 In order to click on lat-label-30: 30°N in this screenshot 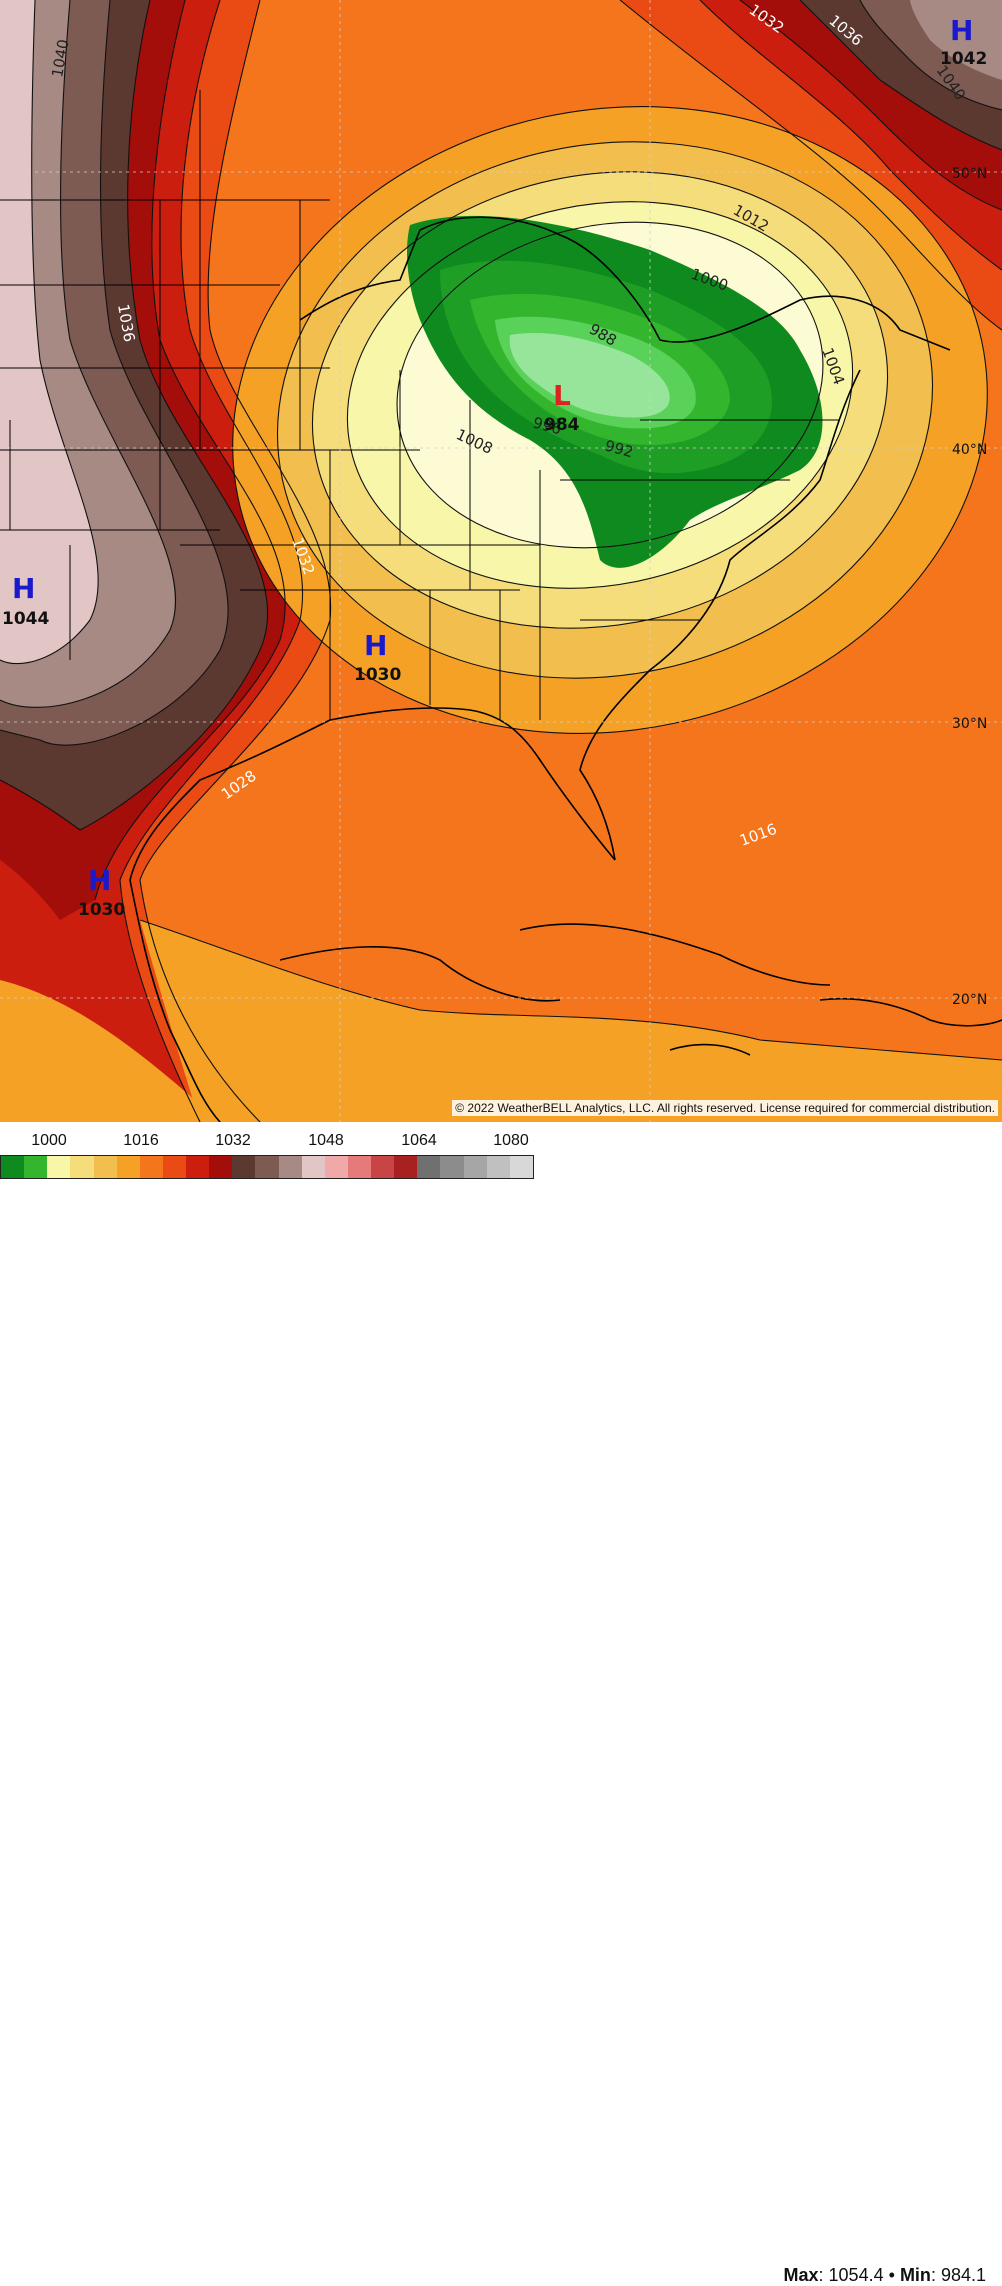, I will do `click(969, 724)`.